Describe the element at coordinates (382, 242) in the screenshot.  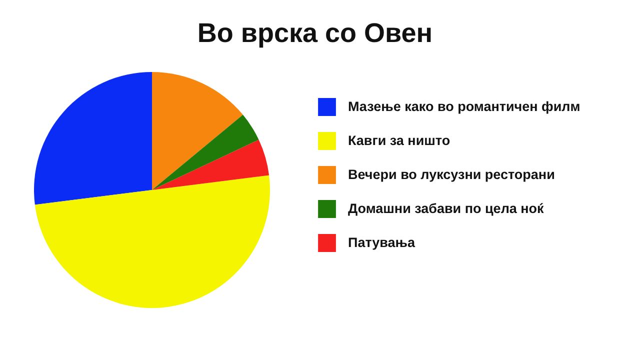
I see `legend-label: Патувања` at that location.